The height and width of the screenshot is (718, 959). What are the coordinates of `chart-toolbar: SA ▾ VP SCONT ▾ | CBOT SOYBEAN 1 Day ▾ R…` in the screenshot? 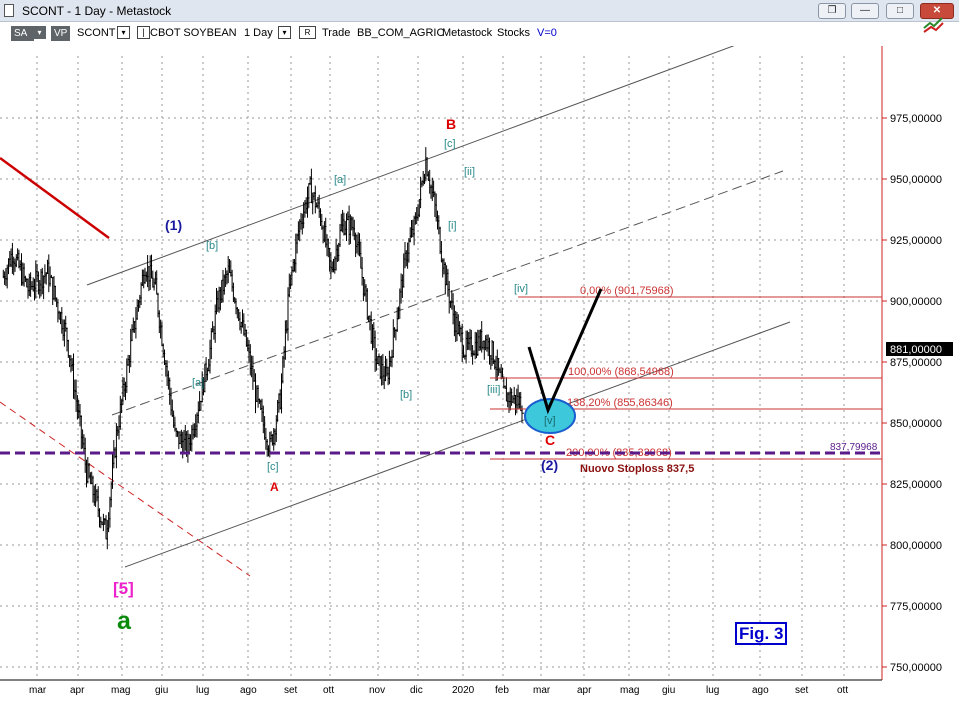 It's located at (479, 31).